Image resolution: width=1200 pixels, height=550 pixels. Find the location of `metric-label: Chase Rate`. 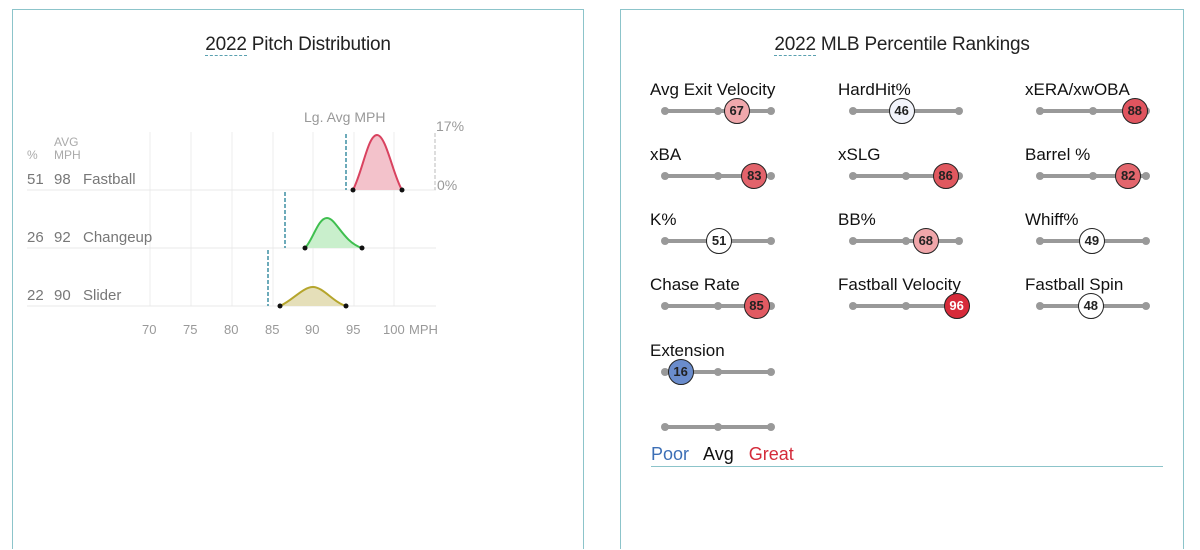

metric-label: Chase Rate is located at coordinates (695, 284).